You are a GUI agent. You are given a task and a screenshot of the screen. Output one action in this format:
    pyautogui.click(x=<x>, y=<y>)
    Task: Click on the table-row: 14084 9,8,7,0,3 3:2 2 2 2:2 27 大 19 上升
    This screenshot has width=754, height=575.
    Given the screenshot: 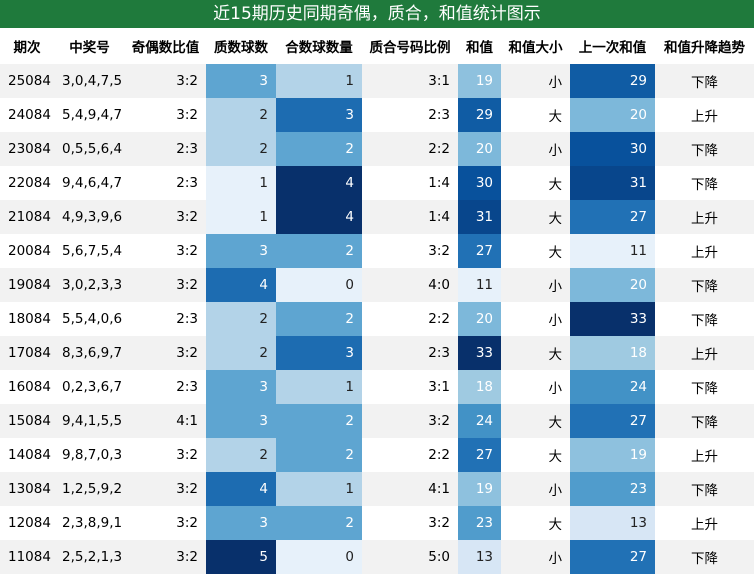 What is the action you would take?
    pyautogui.click(x=377, y=455)
    